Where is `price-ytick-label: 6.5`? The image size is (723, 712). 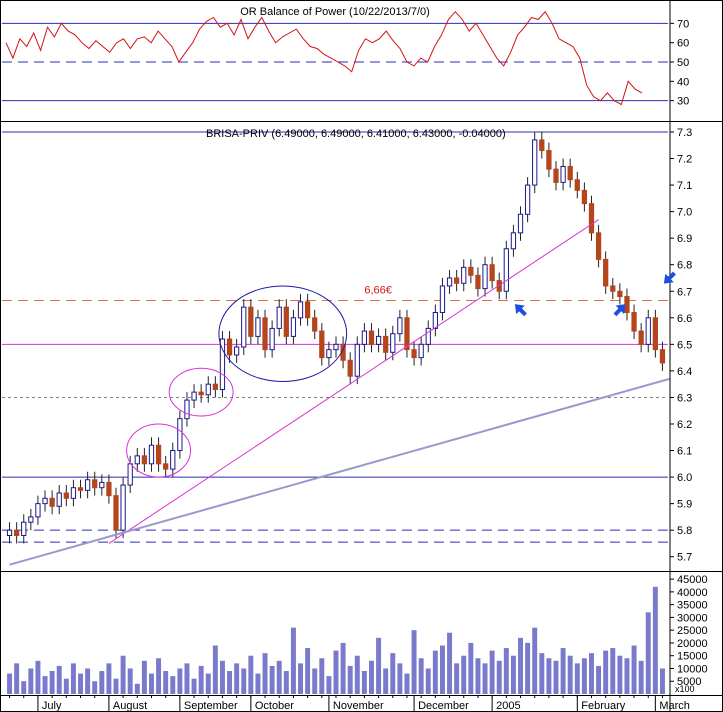
price-ytick-label: 6.5 is located at coordinates (684, 345).